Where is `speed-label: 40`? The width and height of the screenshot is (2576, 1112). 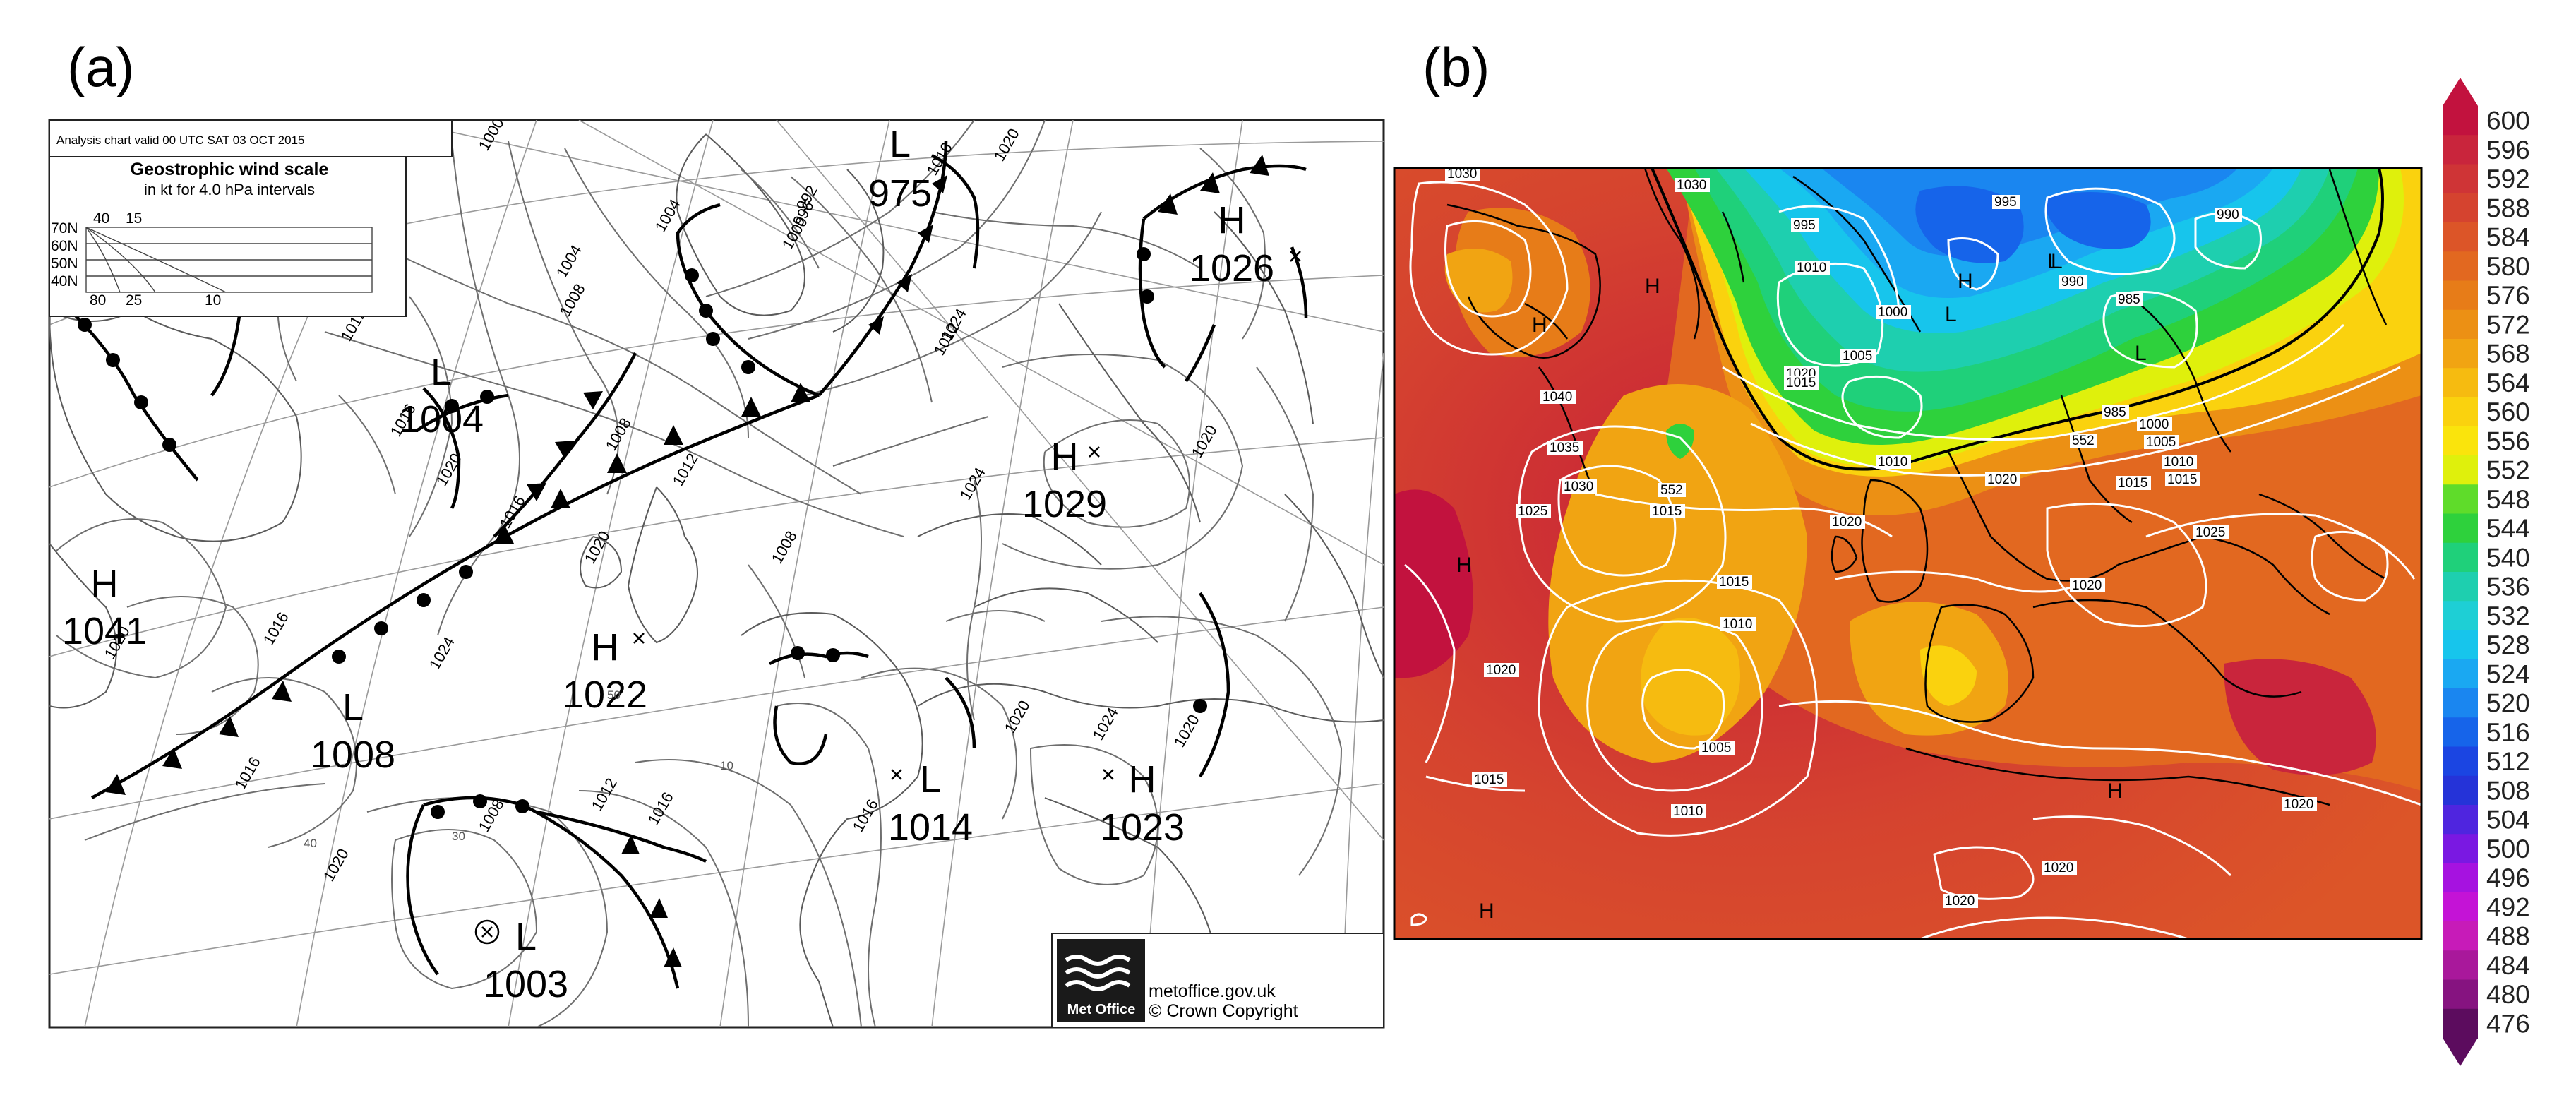 speed-label: 40 is located at coordinates (310, 843).